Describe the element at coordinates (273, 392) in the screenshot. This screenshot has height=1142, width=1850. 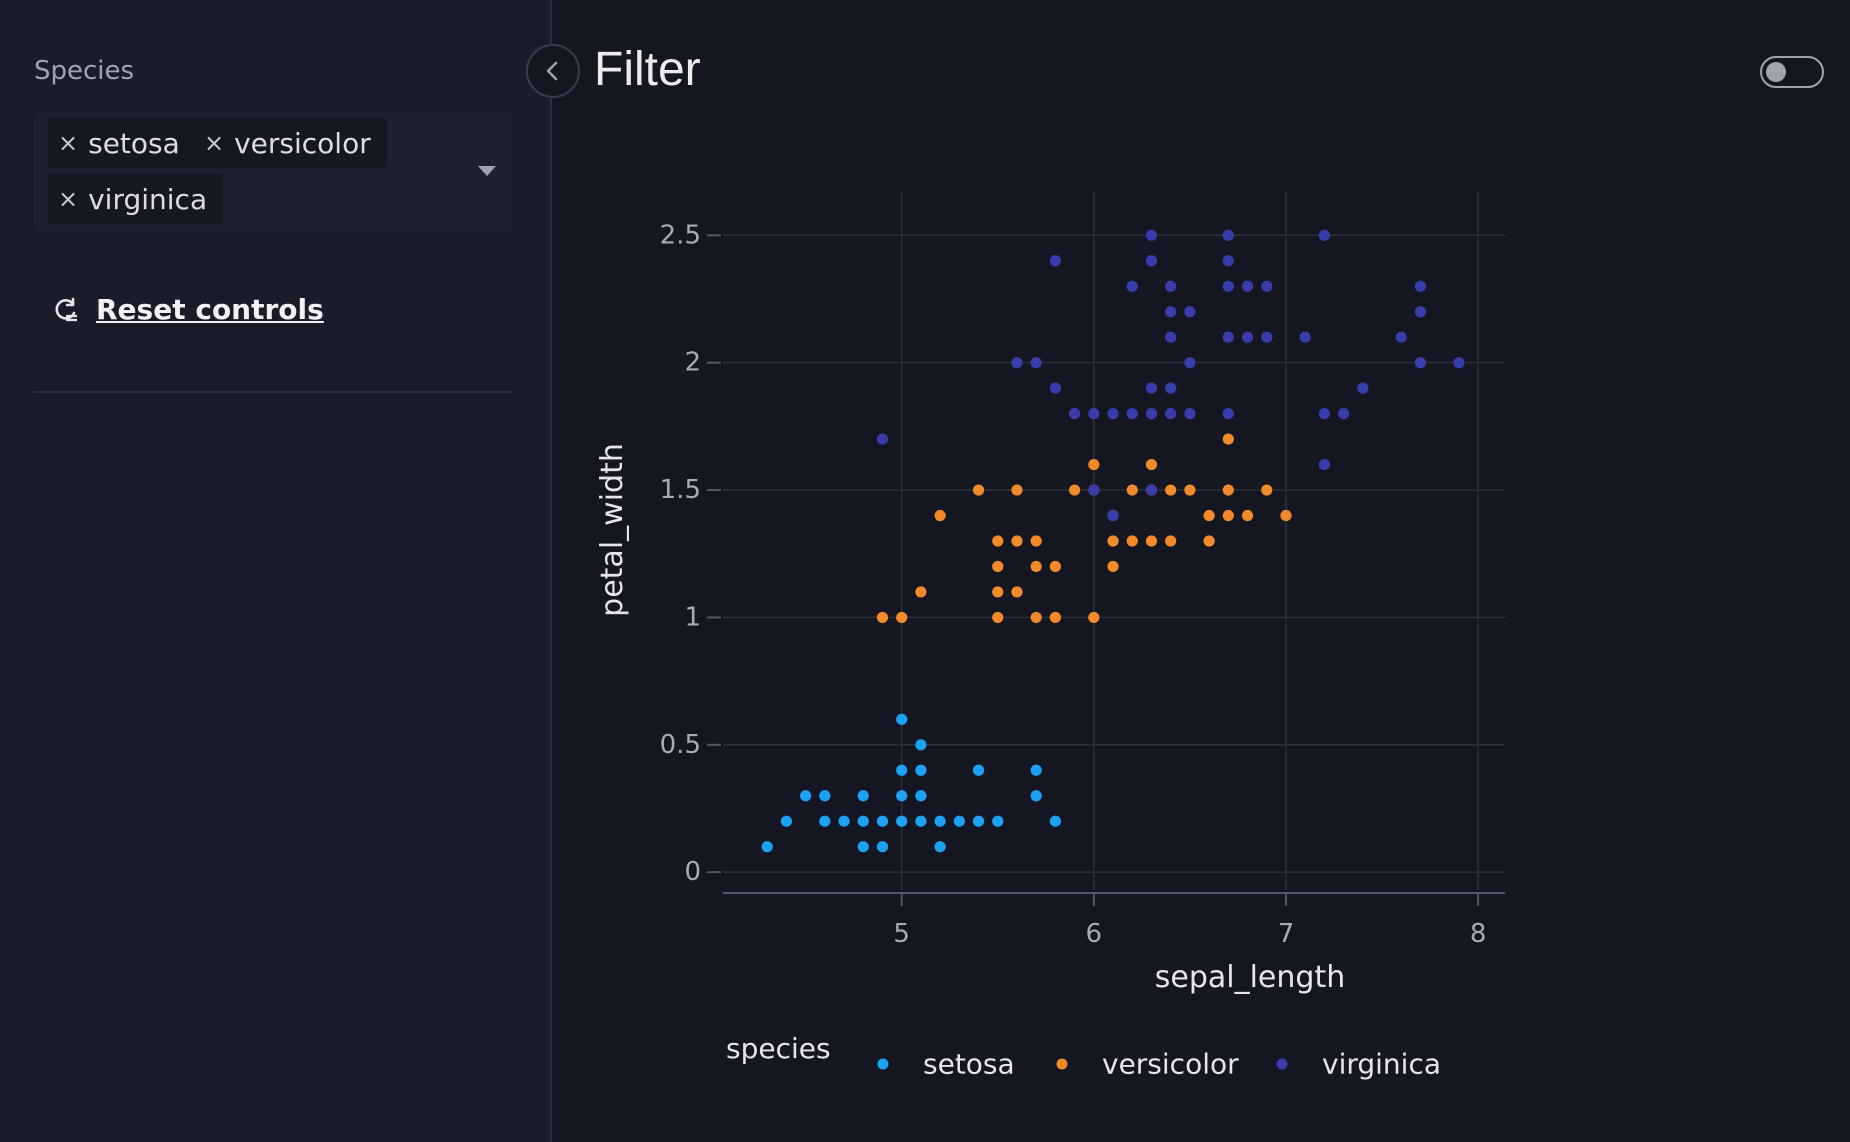
I see `sidebar-divider` at that location.